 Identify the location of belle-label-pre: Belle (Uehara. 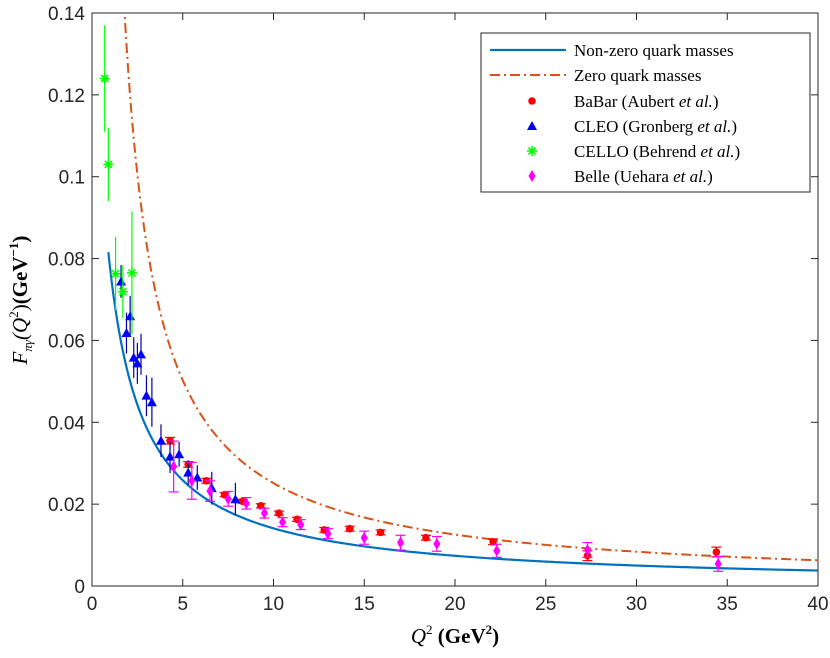
(623, 176).